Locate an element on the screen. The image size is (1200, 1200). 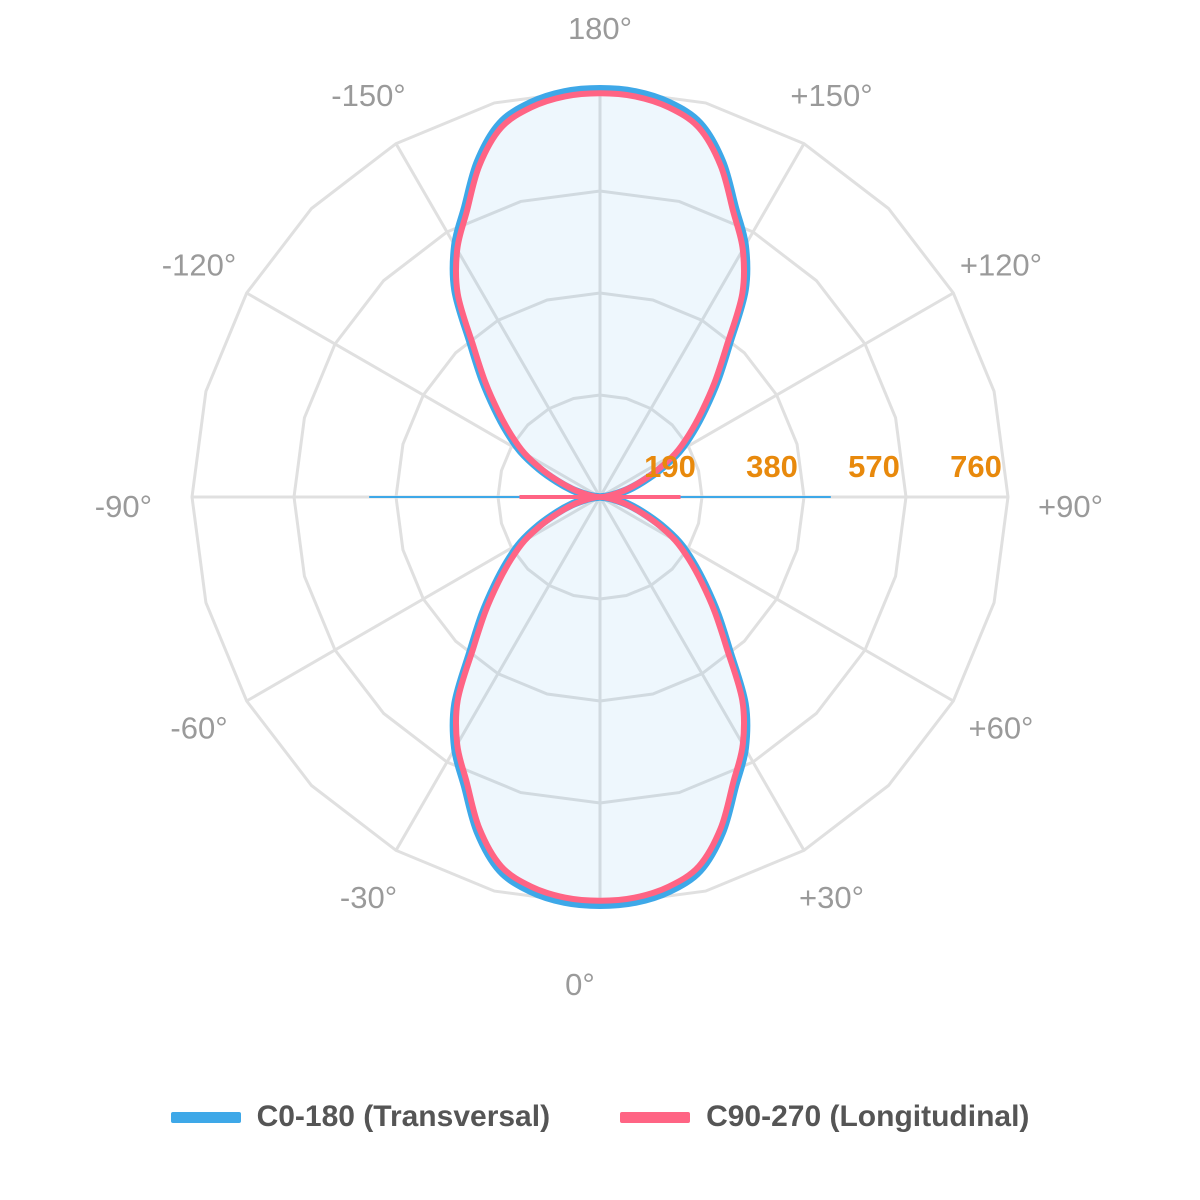
angle-label: +150° is located at coordinates (831, 95).